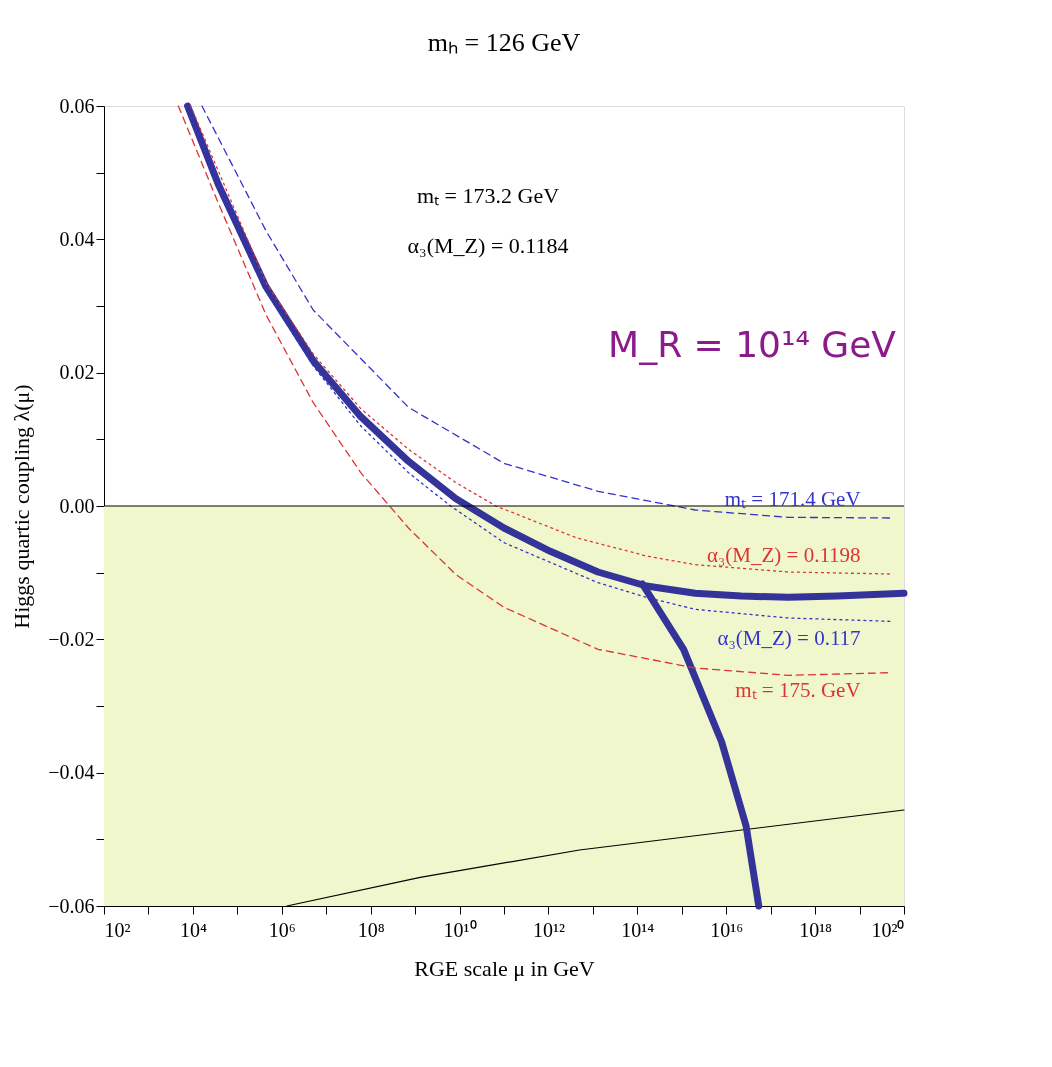  I want to click on y-tick-label: −0.06, so click(71, 905).